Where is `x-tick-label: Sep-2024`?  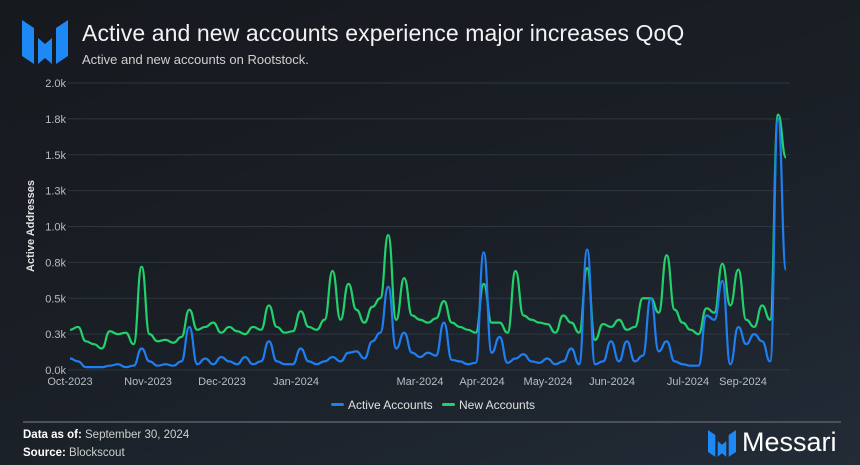
x-tick-label: Sep-2024 is located at coordinates (743, 382).